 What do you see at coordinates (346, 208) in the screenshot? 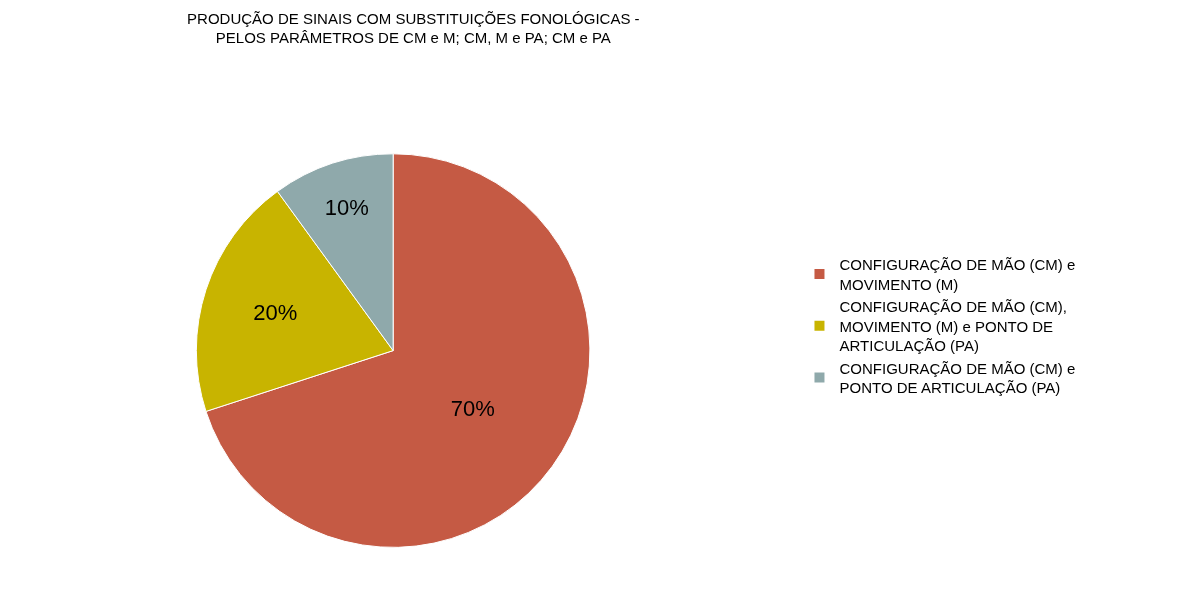
I see `data-label: 10%` at bounding box center [346, 208].